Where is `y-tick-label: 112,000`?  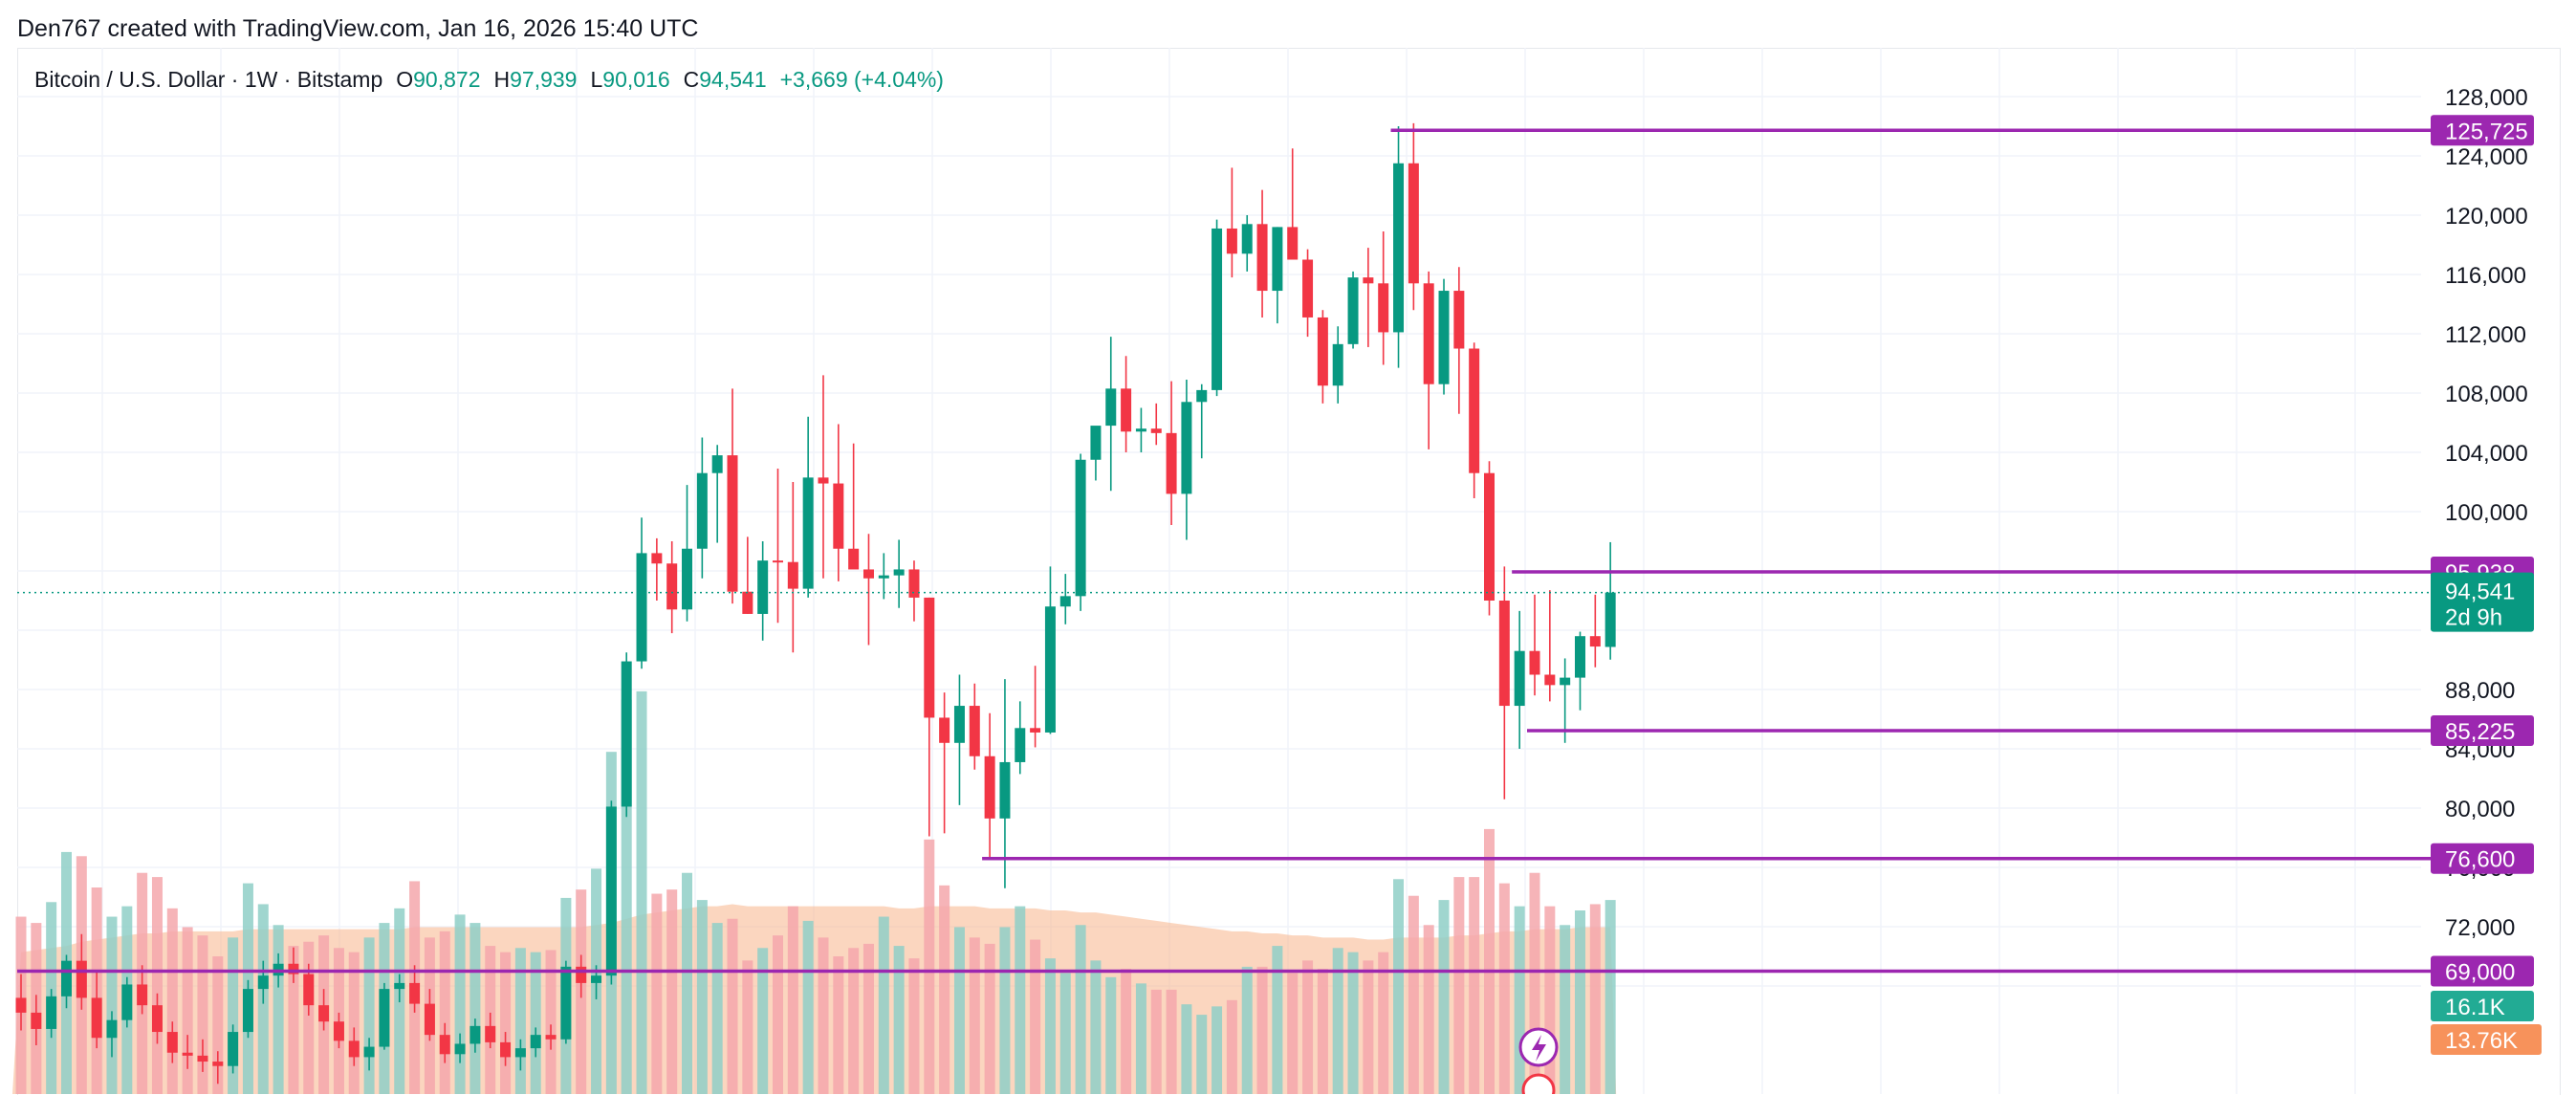
y-tick-label: 112,000 is located at coordinates (2485, 335).